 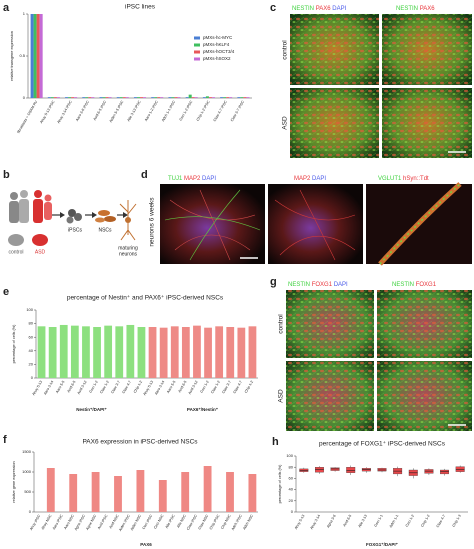 I want to click on x-tick-label: Aiden NSC, so click(x=136, y=523).